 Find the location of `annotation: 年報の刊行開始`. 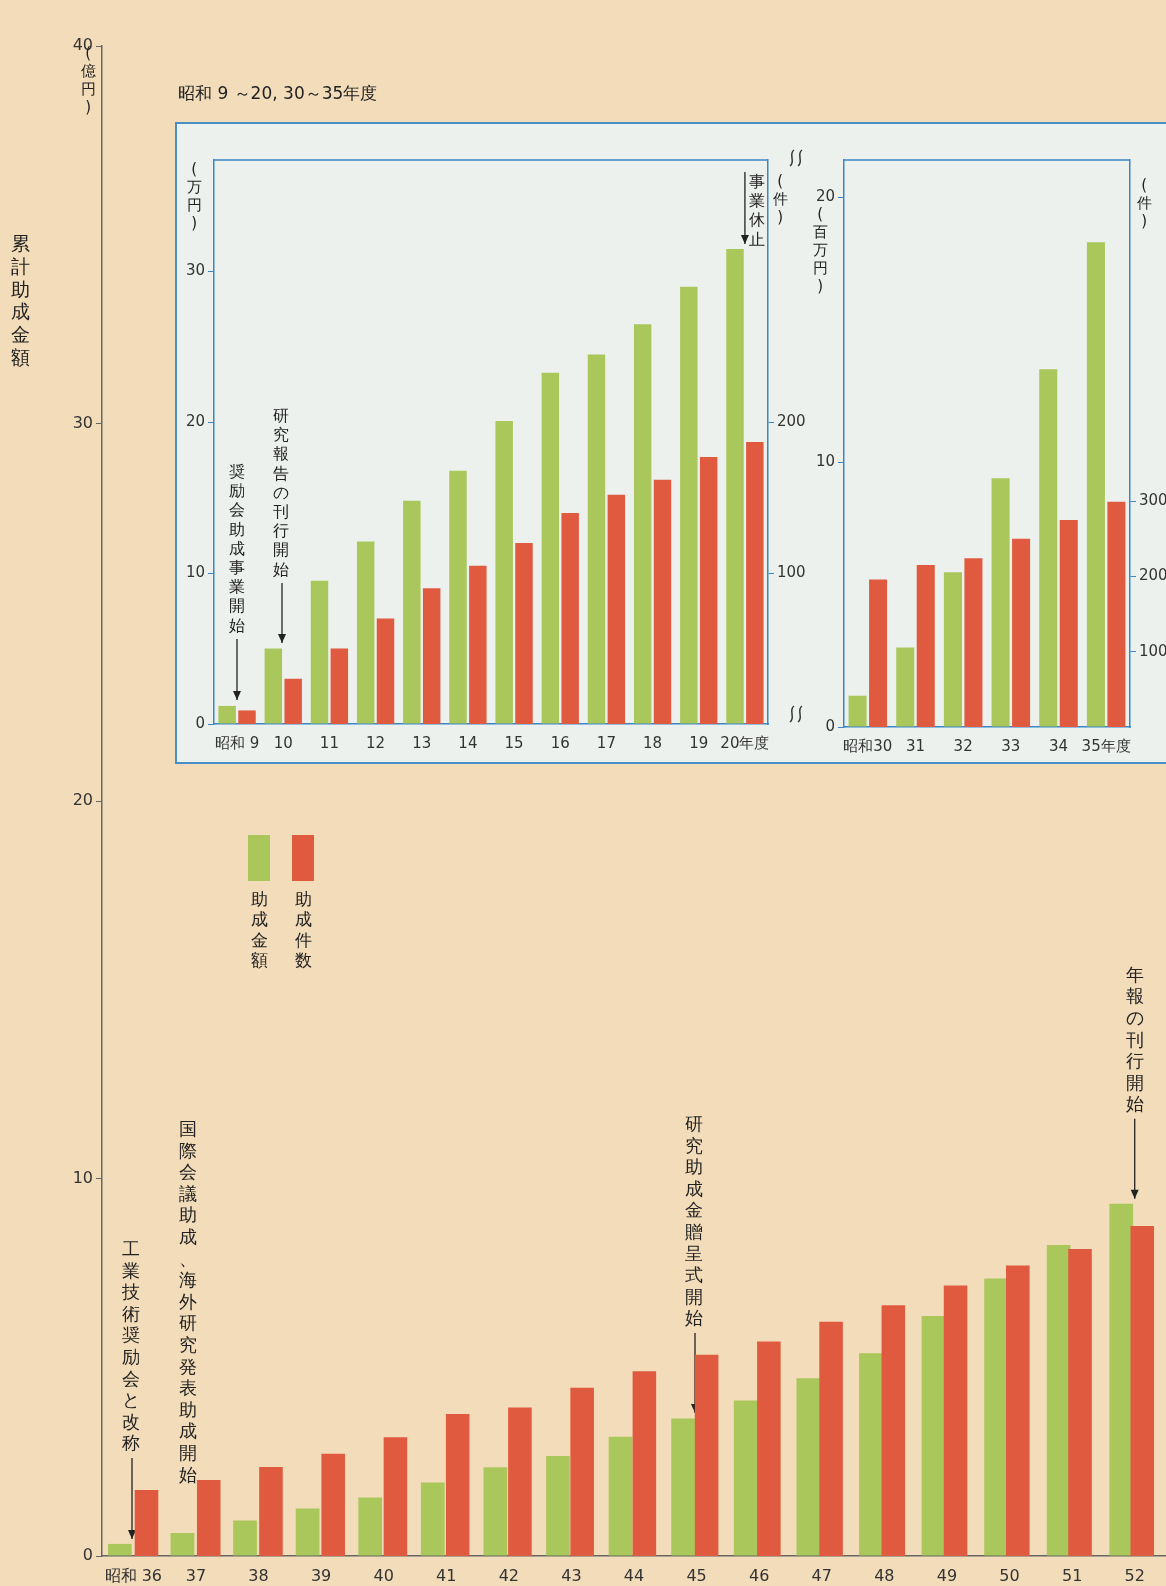

annotation: 年報の刊行開始 is located at coordinates (1134, 1039).